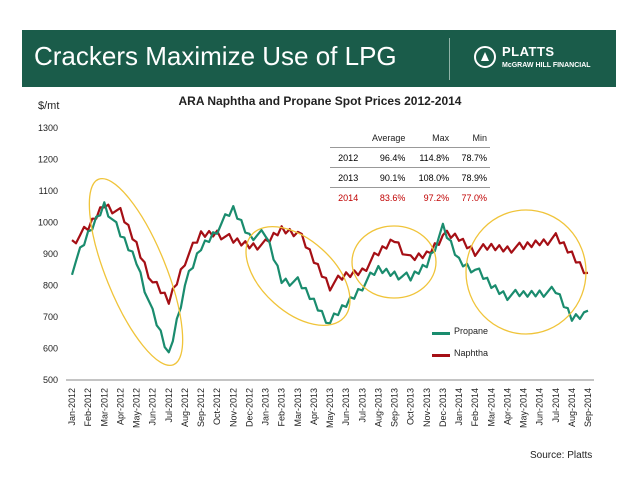  What do you see at coordinates (362, 405) in the screenshot?
I see `x-tick-label: Jul-2013` at bounding box center [362, 405].